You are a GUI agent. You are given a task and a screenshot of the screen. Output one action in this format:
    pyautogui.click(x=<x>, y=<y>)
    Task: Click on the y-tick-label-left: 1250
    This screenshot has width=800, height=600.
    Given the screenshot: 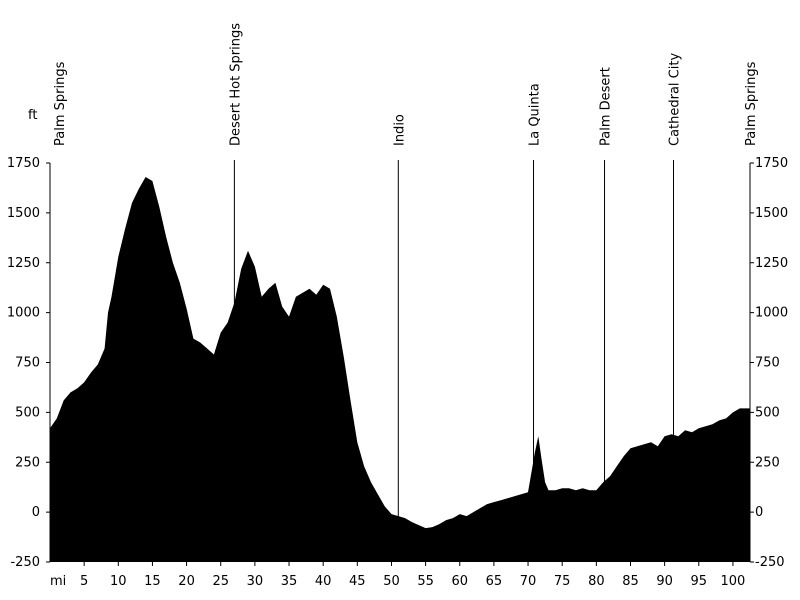 What is the action you would take?
    pyautogui.click(x=23, y=263)
    